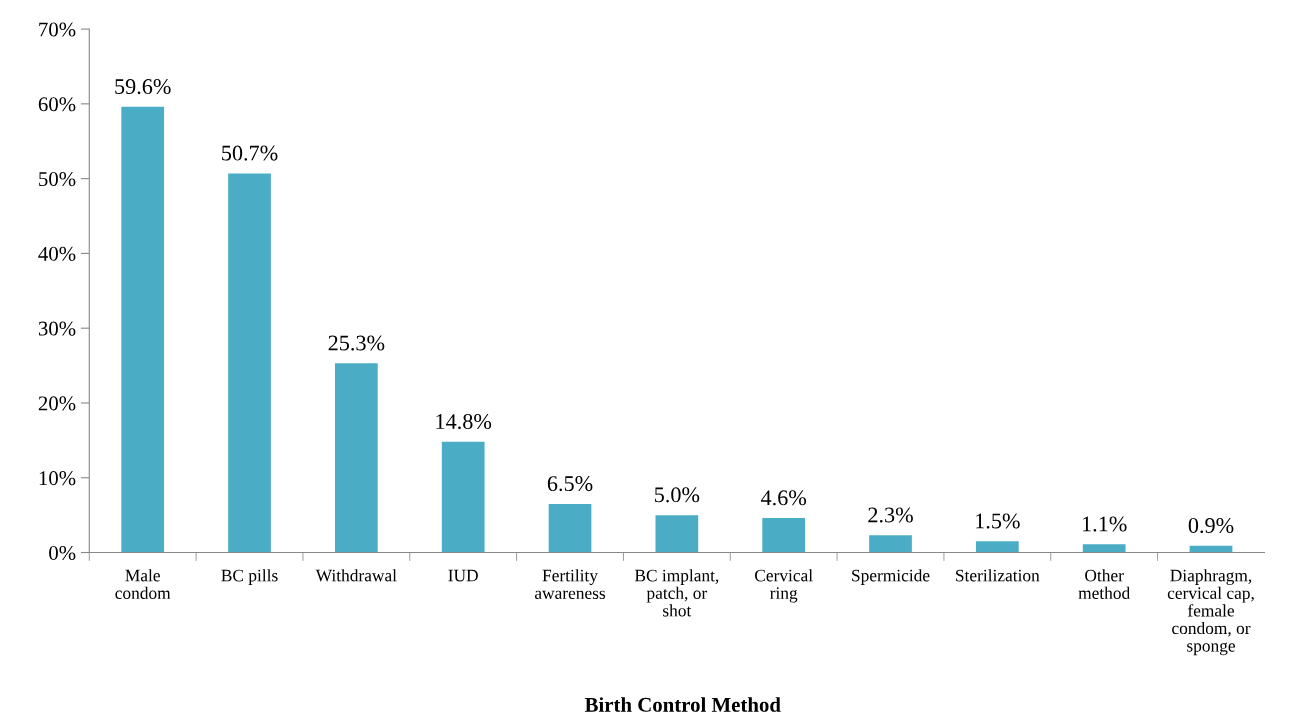  Describe the element at coordinates (249, 577) in the screenshot. I see `x-tick-label: BC pills` at that location.